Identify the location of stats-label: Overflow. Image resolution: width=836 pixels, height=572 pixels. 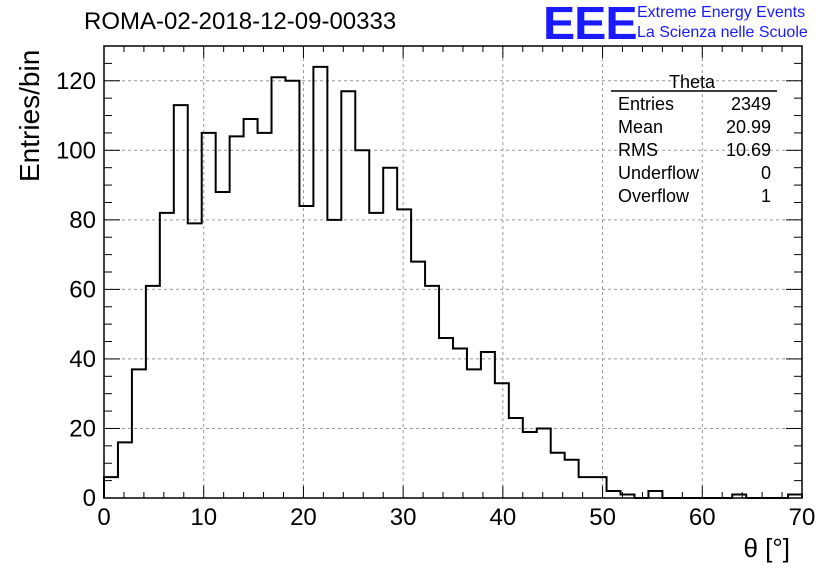
(654, 196).